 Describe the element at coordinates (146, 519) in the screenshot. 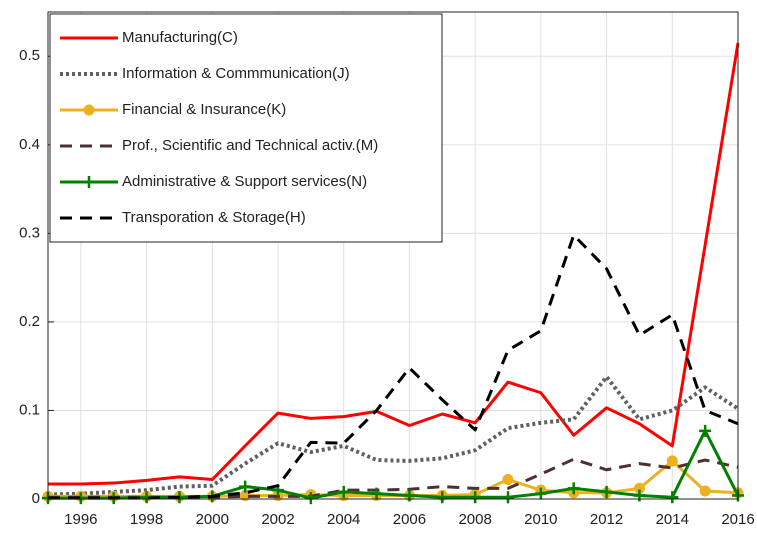

I see `x-tick-label: 1998` at that location.